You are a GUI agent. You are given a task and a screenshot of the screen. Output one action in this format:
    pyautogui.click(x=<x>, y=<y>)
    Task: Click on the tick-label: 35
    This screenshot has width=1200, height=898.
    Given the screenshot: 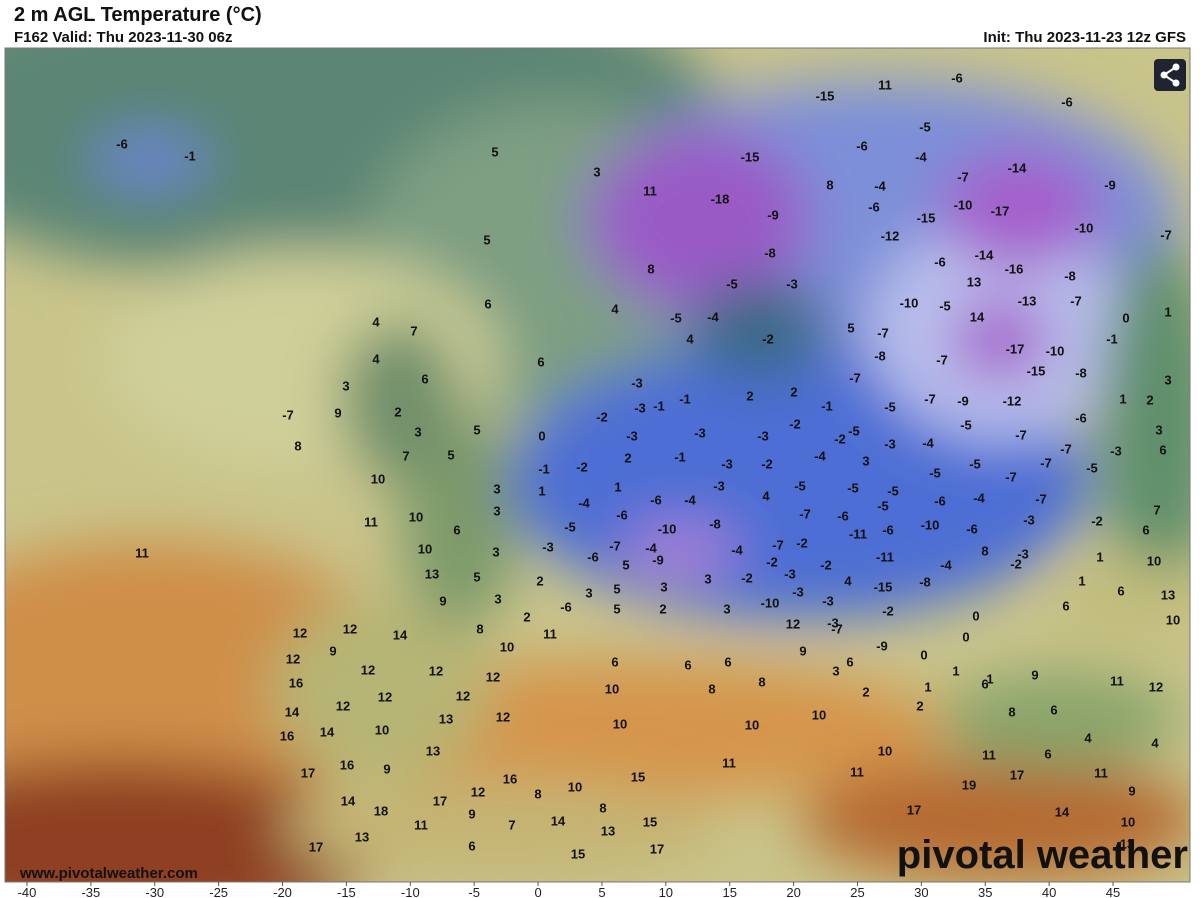 What is the action you would take?
    pyautogui.click(x=985, y=891)
    